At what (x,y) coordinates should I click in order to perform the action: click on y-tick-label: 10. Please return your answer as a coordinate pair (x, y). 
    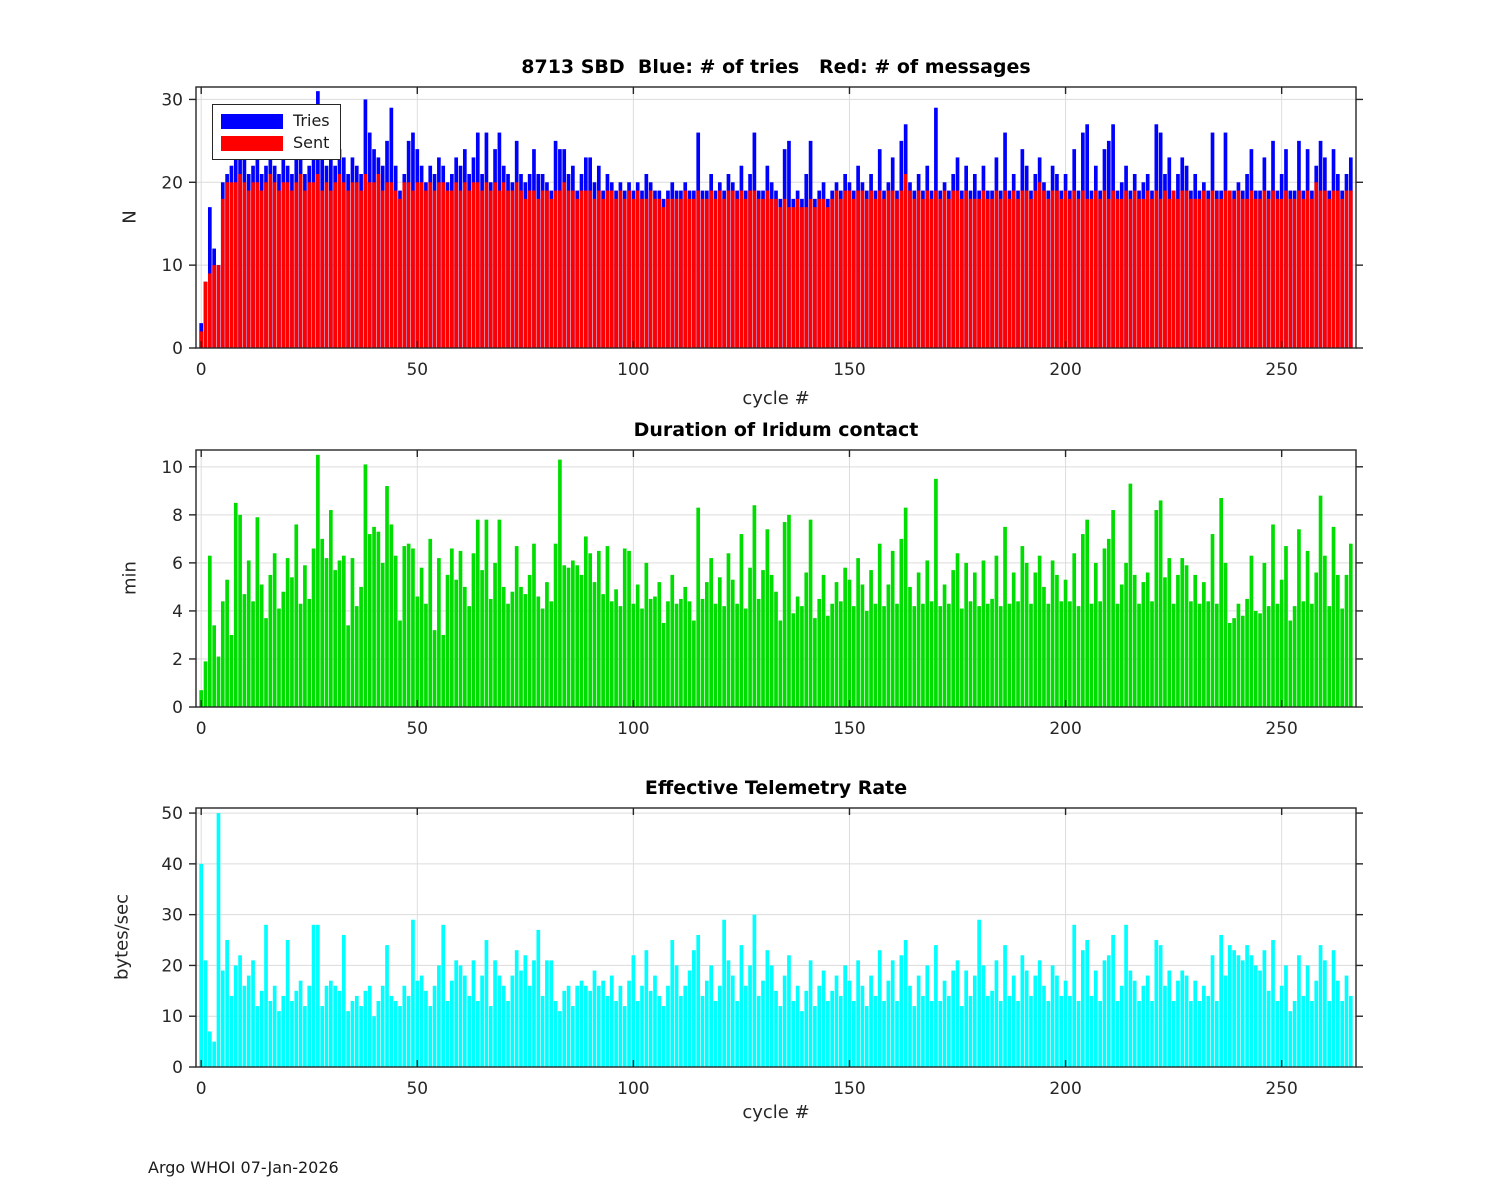
    Looking at the image, I should click on (172, 468).